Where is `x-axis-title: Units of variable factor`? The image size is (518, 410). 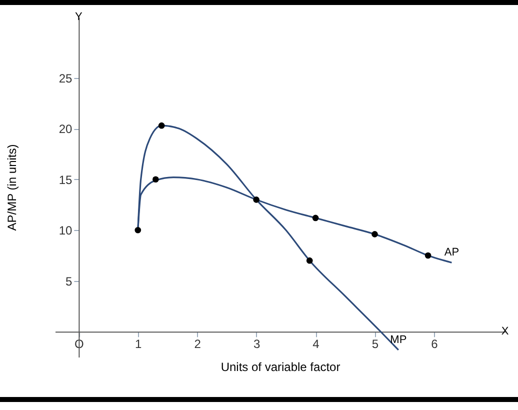 x-axis-title: Units of variable factor is located at coordinates (280, 367).